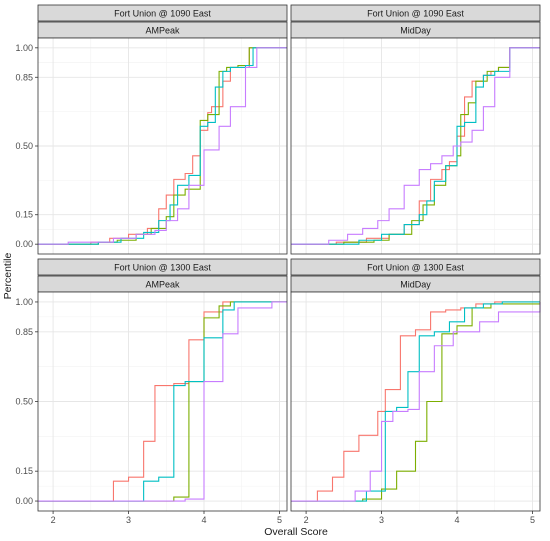 This screenshot has height=541, width=550. Describe the element at coordinates (296, 532) in the screenshot. I see `x-axis-title: Overall Score` at that location.